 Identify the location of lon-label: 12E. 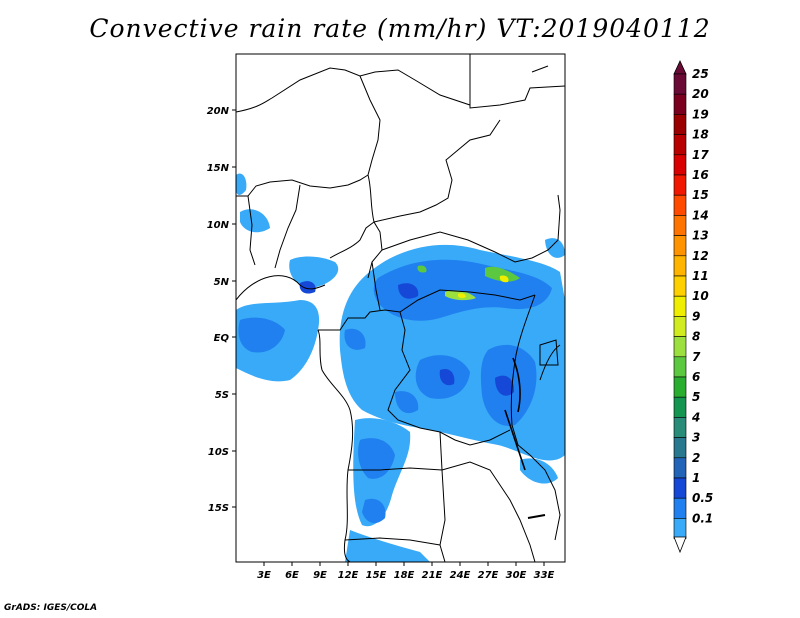
(348, 575).